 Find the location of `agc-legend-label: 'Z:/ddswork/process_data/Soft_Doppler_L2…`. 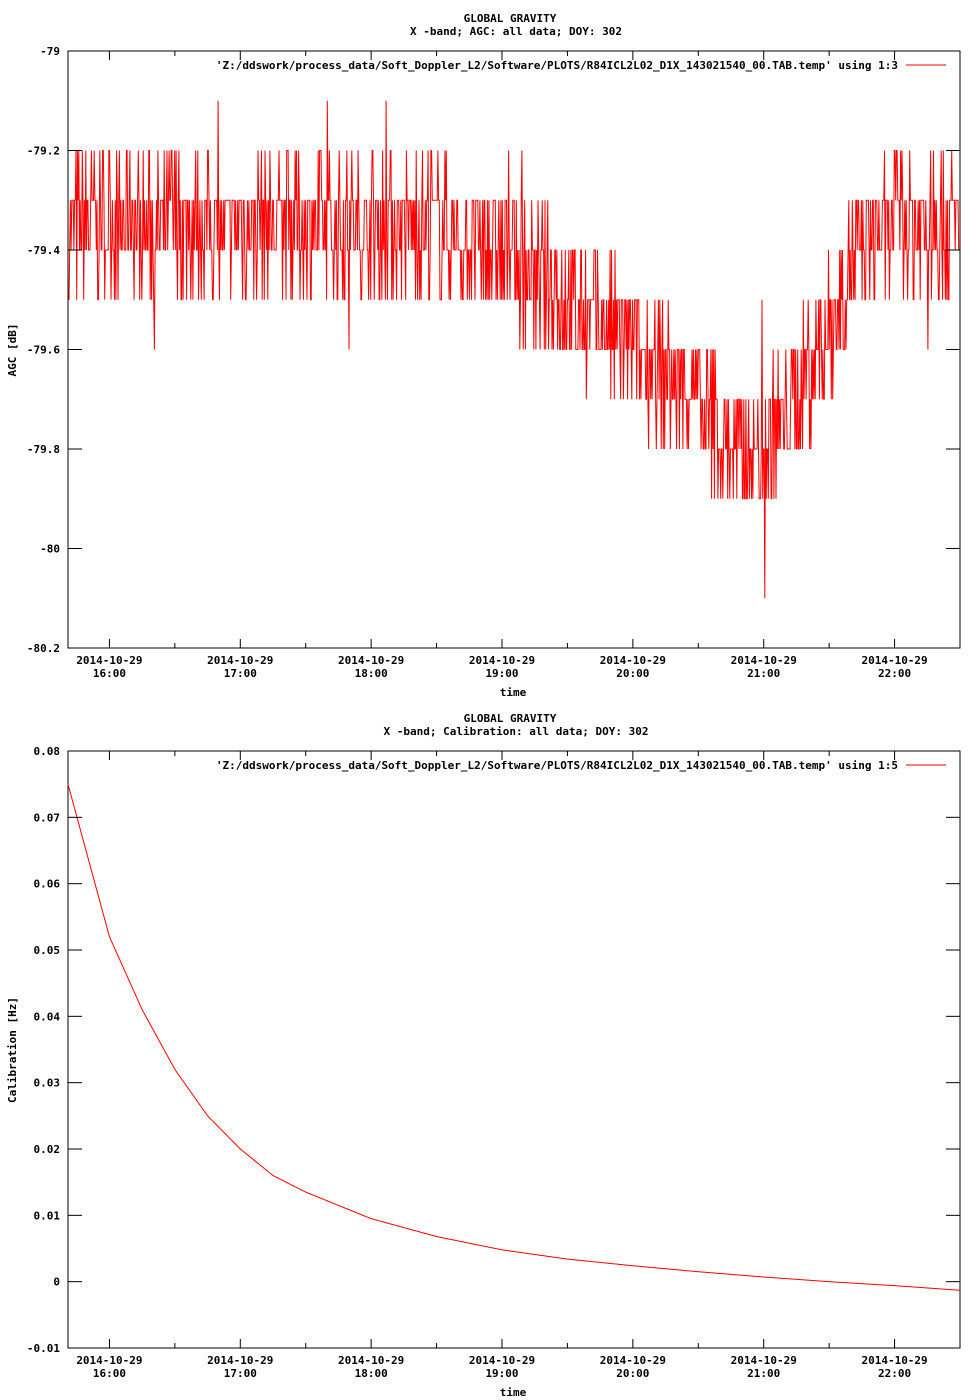

agc-legend-label: 'Z:/ddswork/process_data/Soft_Doppler_L2… is located at coordinates (557, 65).